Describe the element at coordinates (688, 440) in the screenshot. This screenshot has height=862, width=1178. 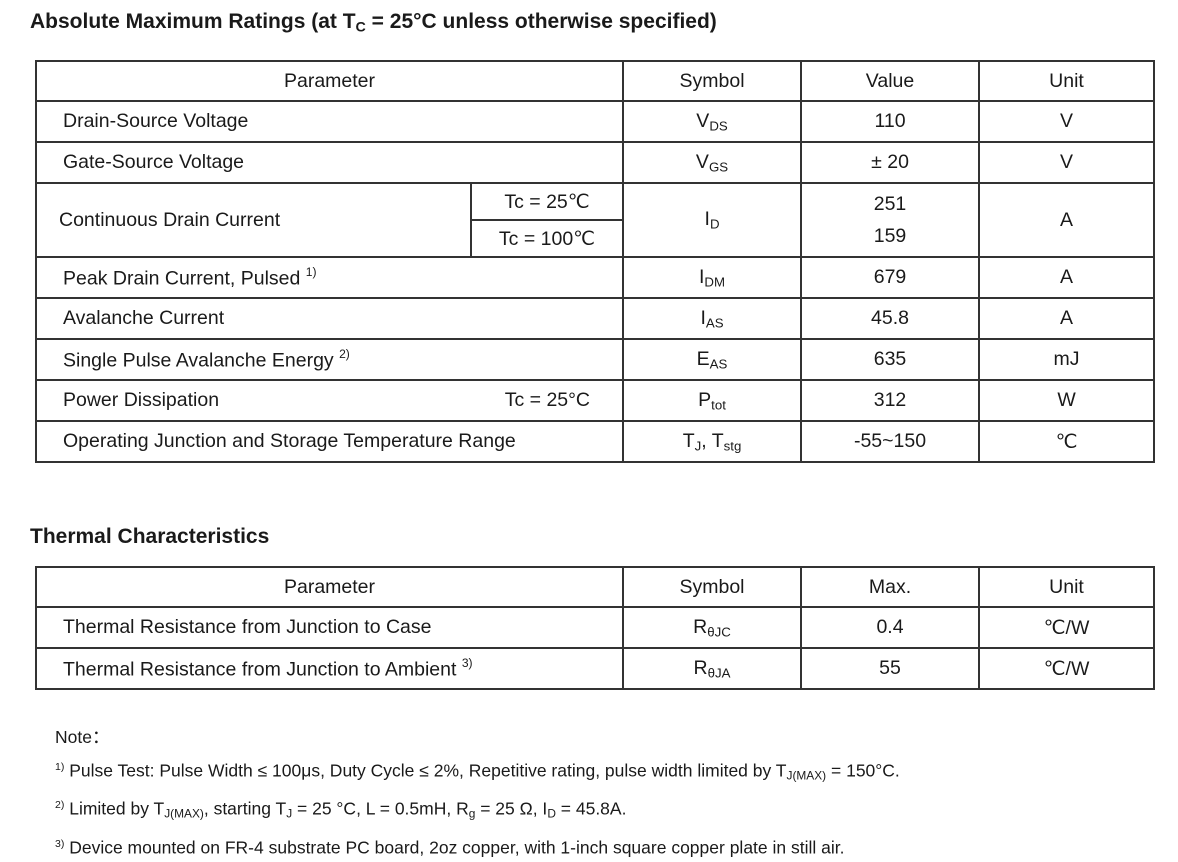
I see `symbol-main: T` at that location.